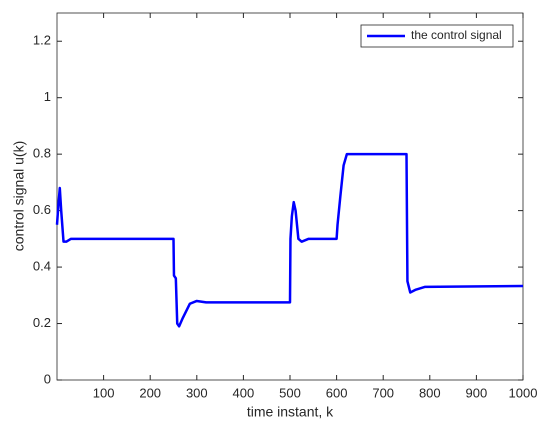 The width and height of the screenshot is (550, 437). I want to click on y-tick-label: 0.4, so click(42, 266).